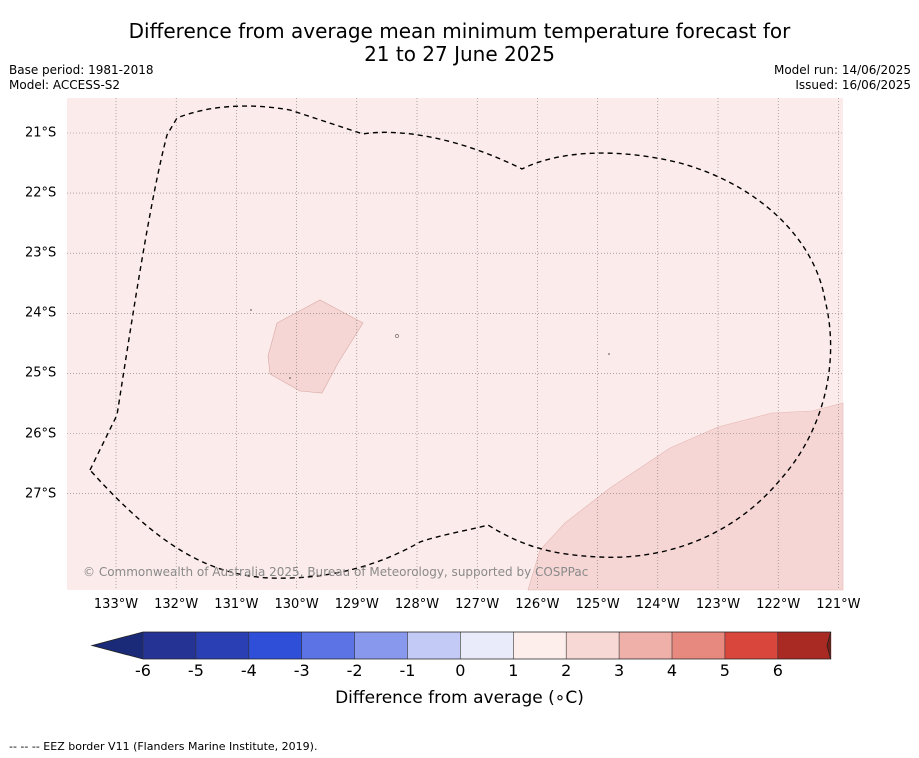  What do you see at coordinates (296, 604) in the screenshot?
I see `longitude-label: 130°W` at bounding box center [296, 604].